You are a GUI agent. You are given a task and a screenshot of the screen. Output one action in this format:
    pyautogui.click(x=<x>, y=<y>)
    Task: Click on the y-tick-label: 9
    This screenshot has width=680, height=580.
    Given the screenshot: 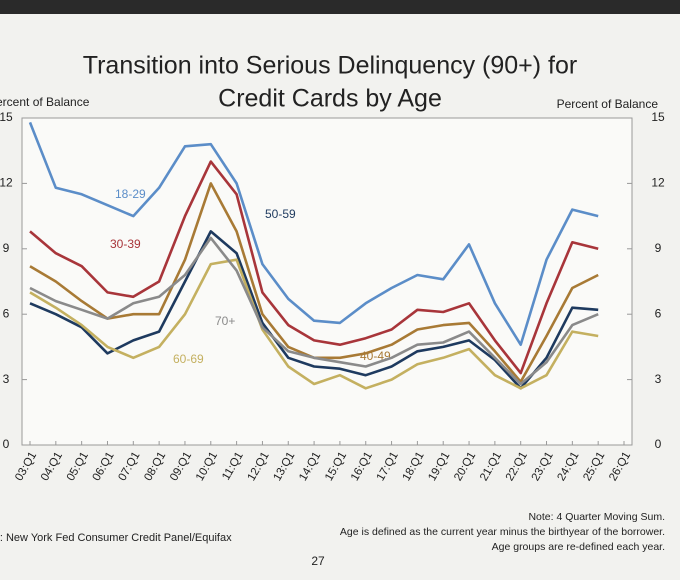 What is the action you would take?
    pyautogui.click(x=6, y=248)
    